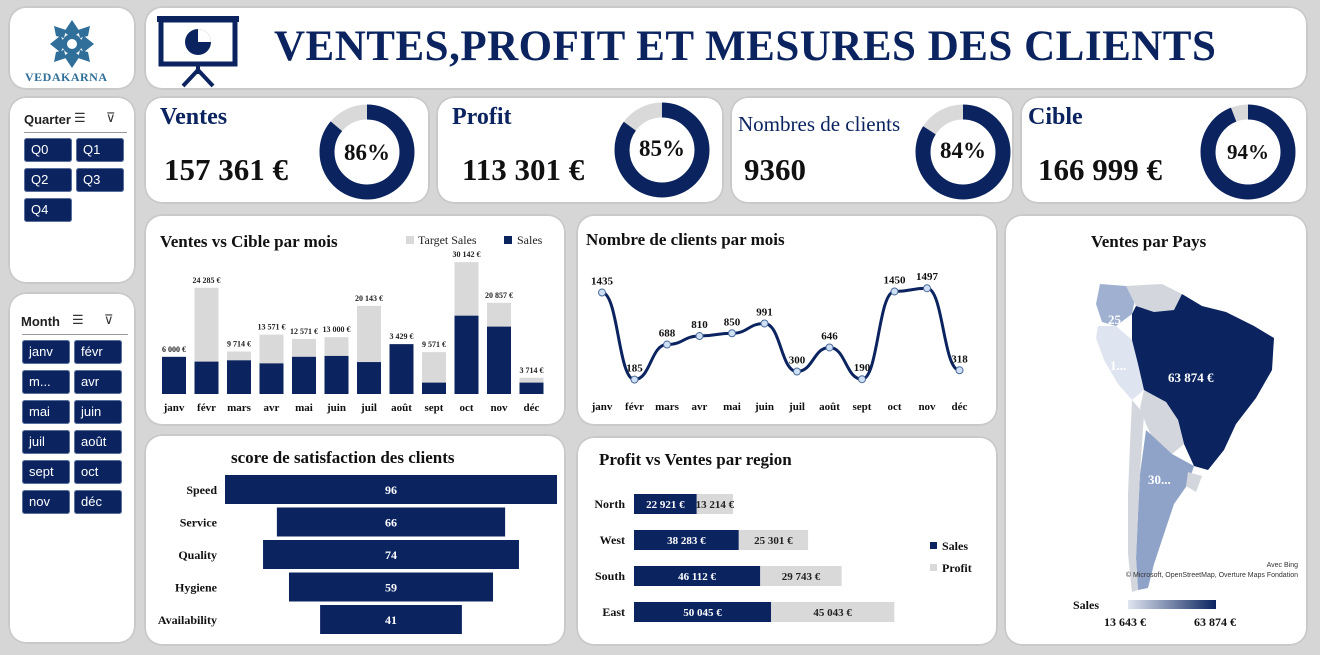 Image resolution: width=1320 pixels, height=655 pixels. Describe the element at coordinates (959, 359) in the screenshot. I see `line-data-label: 318` at that location.